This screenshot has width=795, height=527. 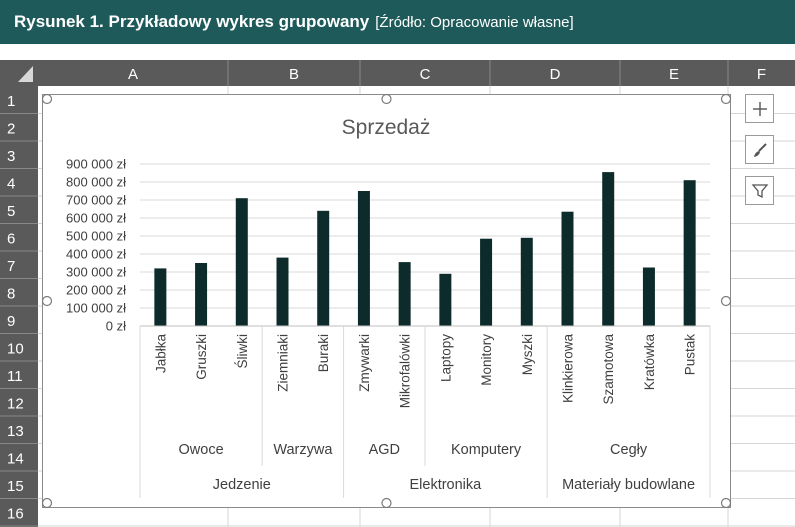 I want to click on chart-filters-button, so click(x=759, y=190).